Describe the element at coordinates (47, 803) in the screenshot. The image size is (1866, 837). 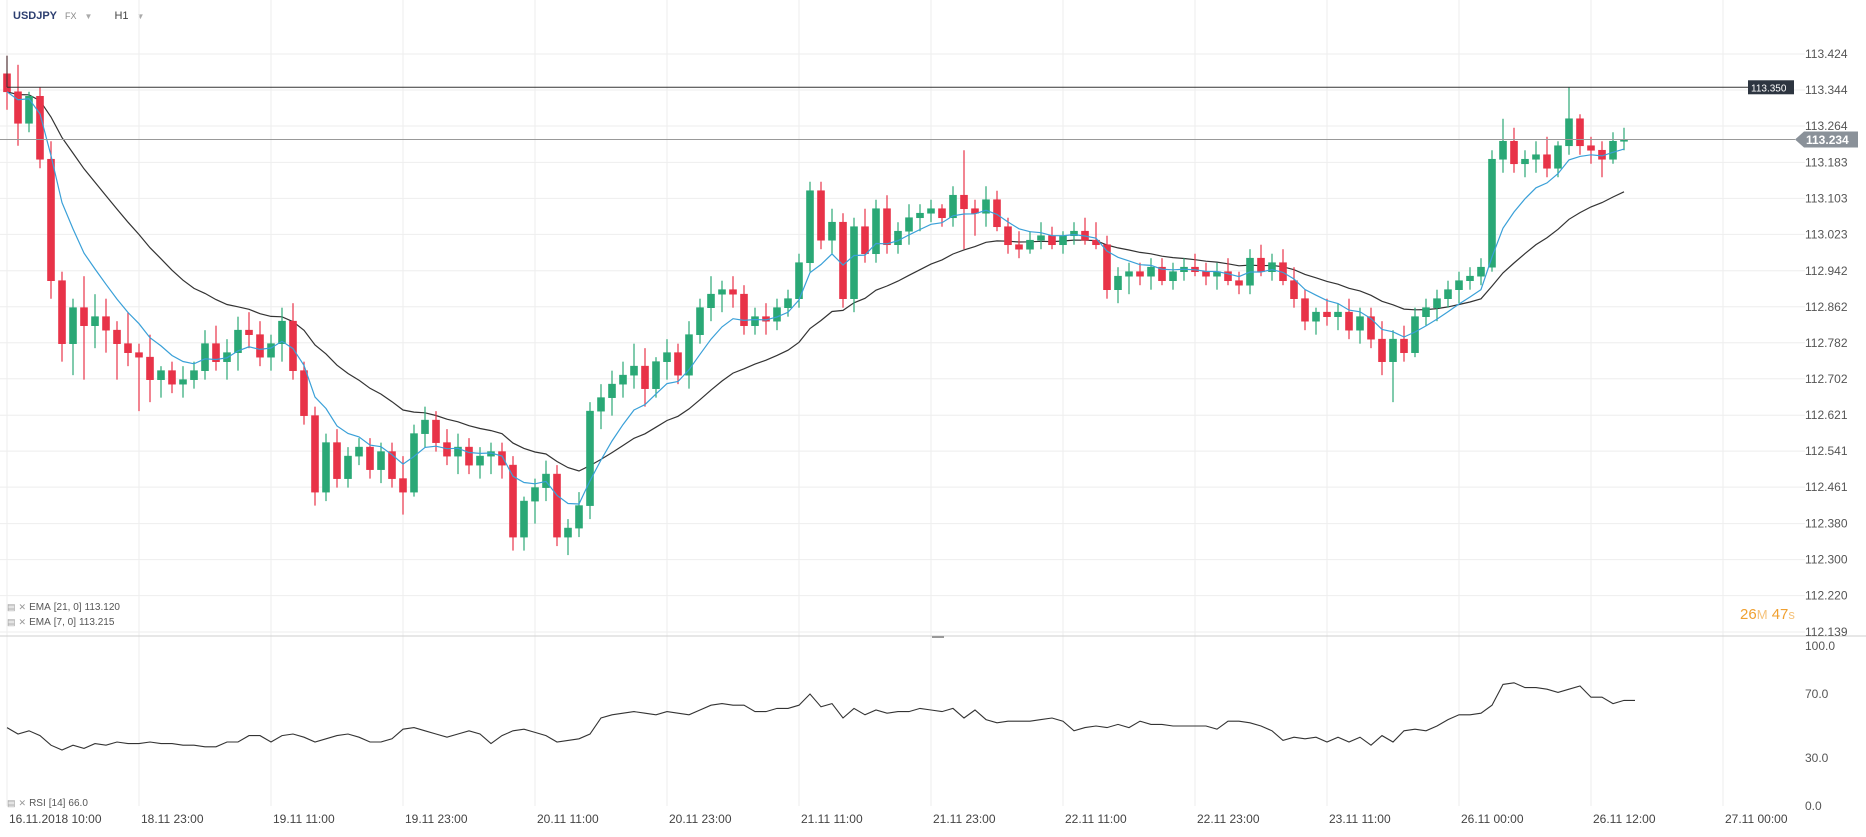
I see `rsi-legend: ▤ ✕ RSI [14] 66.0` at that location.